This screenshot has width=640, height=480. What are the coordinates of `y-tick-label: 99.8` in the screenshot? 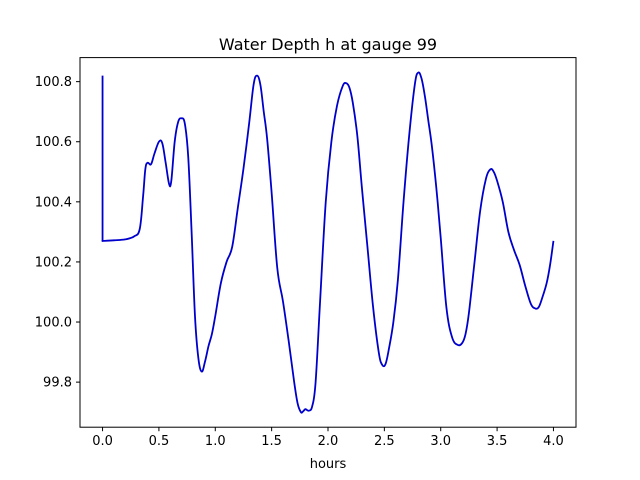 It's located at (57, 383).